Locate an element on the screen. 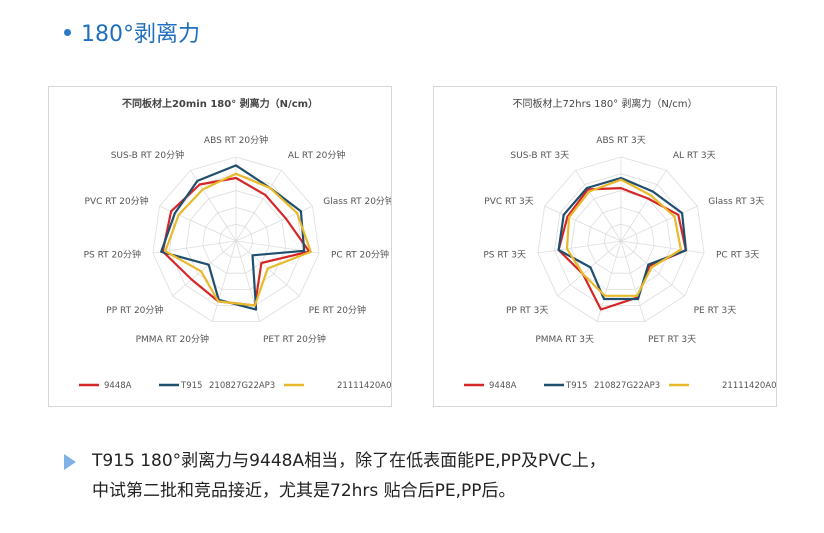  axis-label: PS RT 3天 is located at coordinates (504, 256).